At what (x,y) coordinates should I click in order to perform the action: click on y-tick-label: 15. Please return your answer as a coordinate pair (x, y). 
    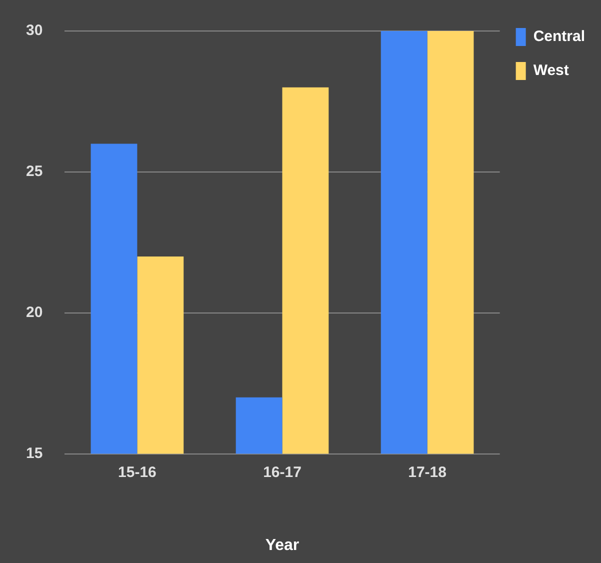
    Looking at the image, I should click on (34, 453).